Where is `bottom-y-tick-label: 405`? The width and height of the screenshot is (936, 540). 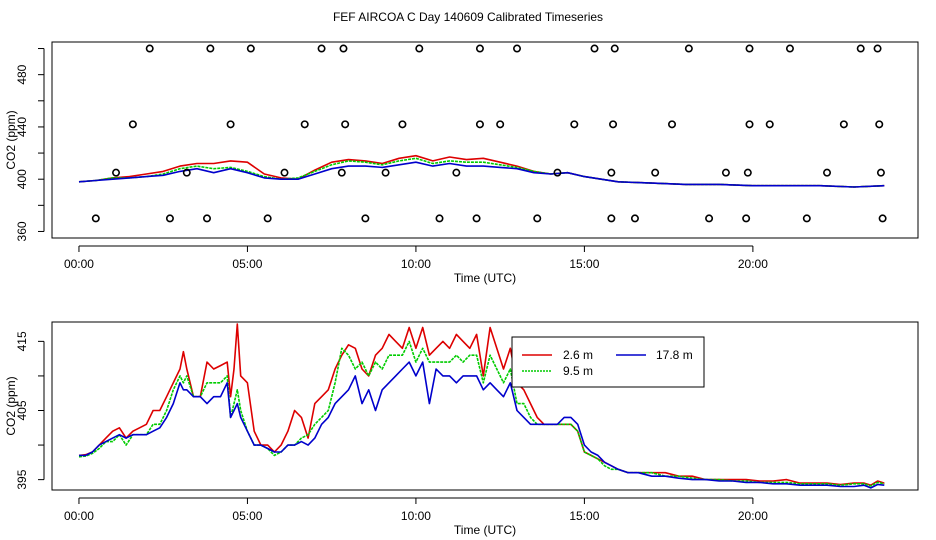
bottom-y-tick-label: 405 is located at coordinates (22, 410).